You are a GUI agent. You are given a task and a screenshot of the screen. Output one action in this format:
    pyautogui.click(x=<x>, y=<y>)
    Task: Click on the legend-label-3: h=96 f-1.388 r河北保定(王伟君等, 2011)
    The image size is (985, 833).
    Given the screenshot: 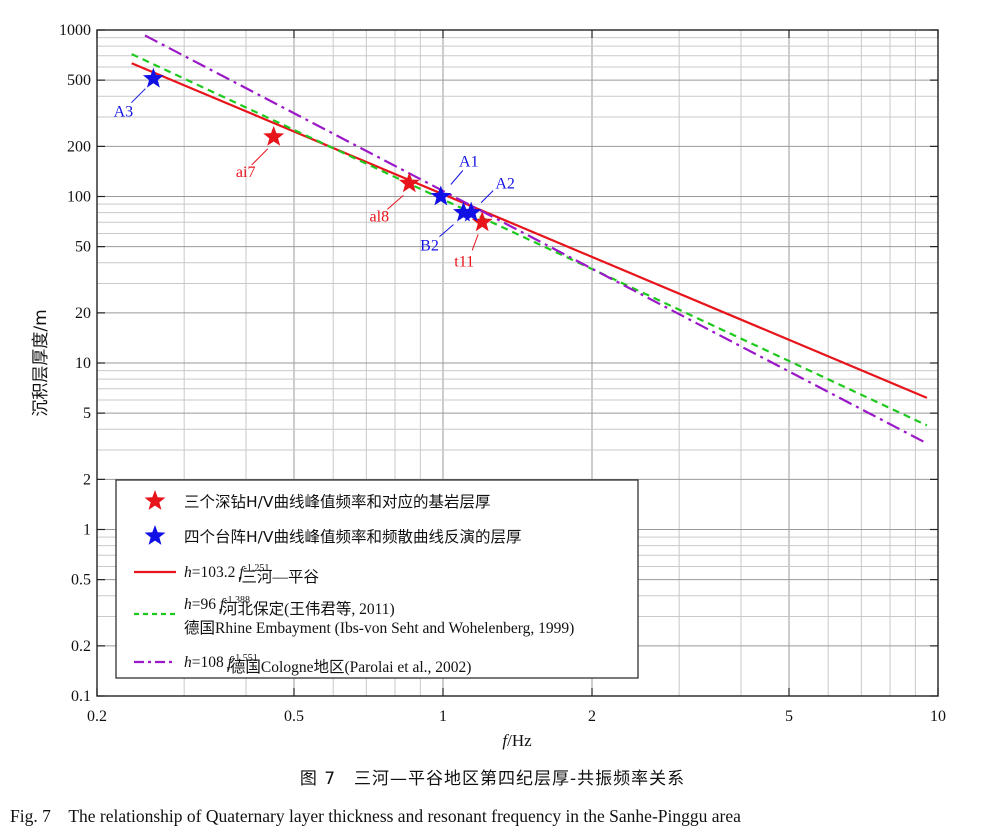 What is the action you would take?
    pyautogui.click(x=289, y=606)
    